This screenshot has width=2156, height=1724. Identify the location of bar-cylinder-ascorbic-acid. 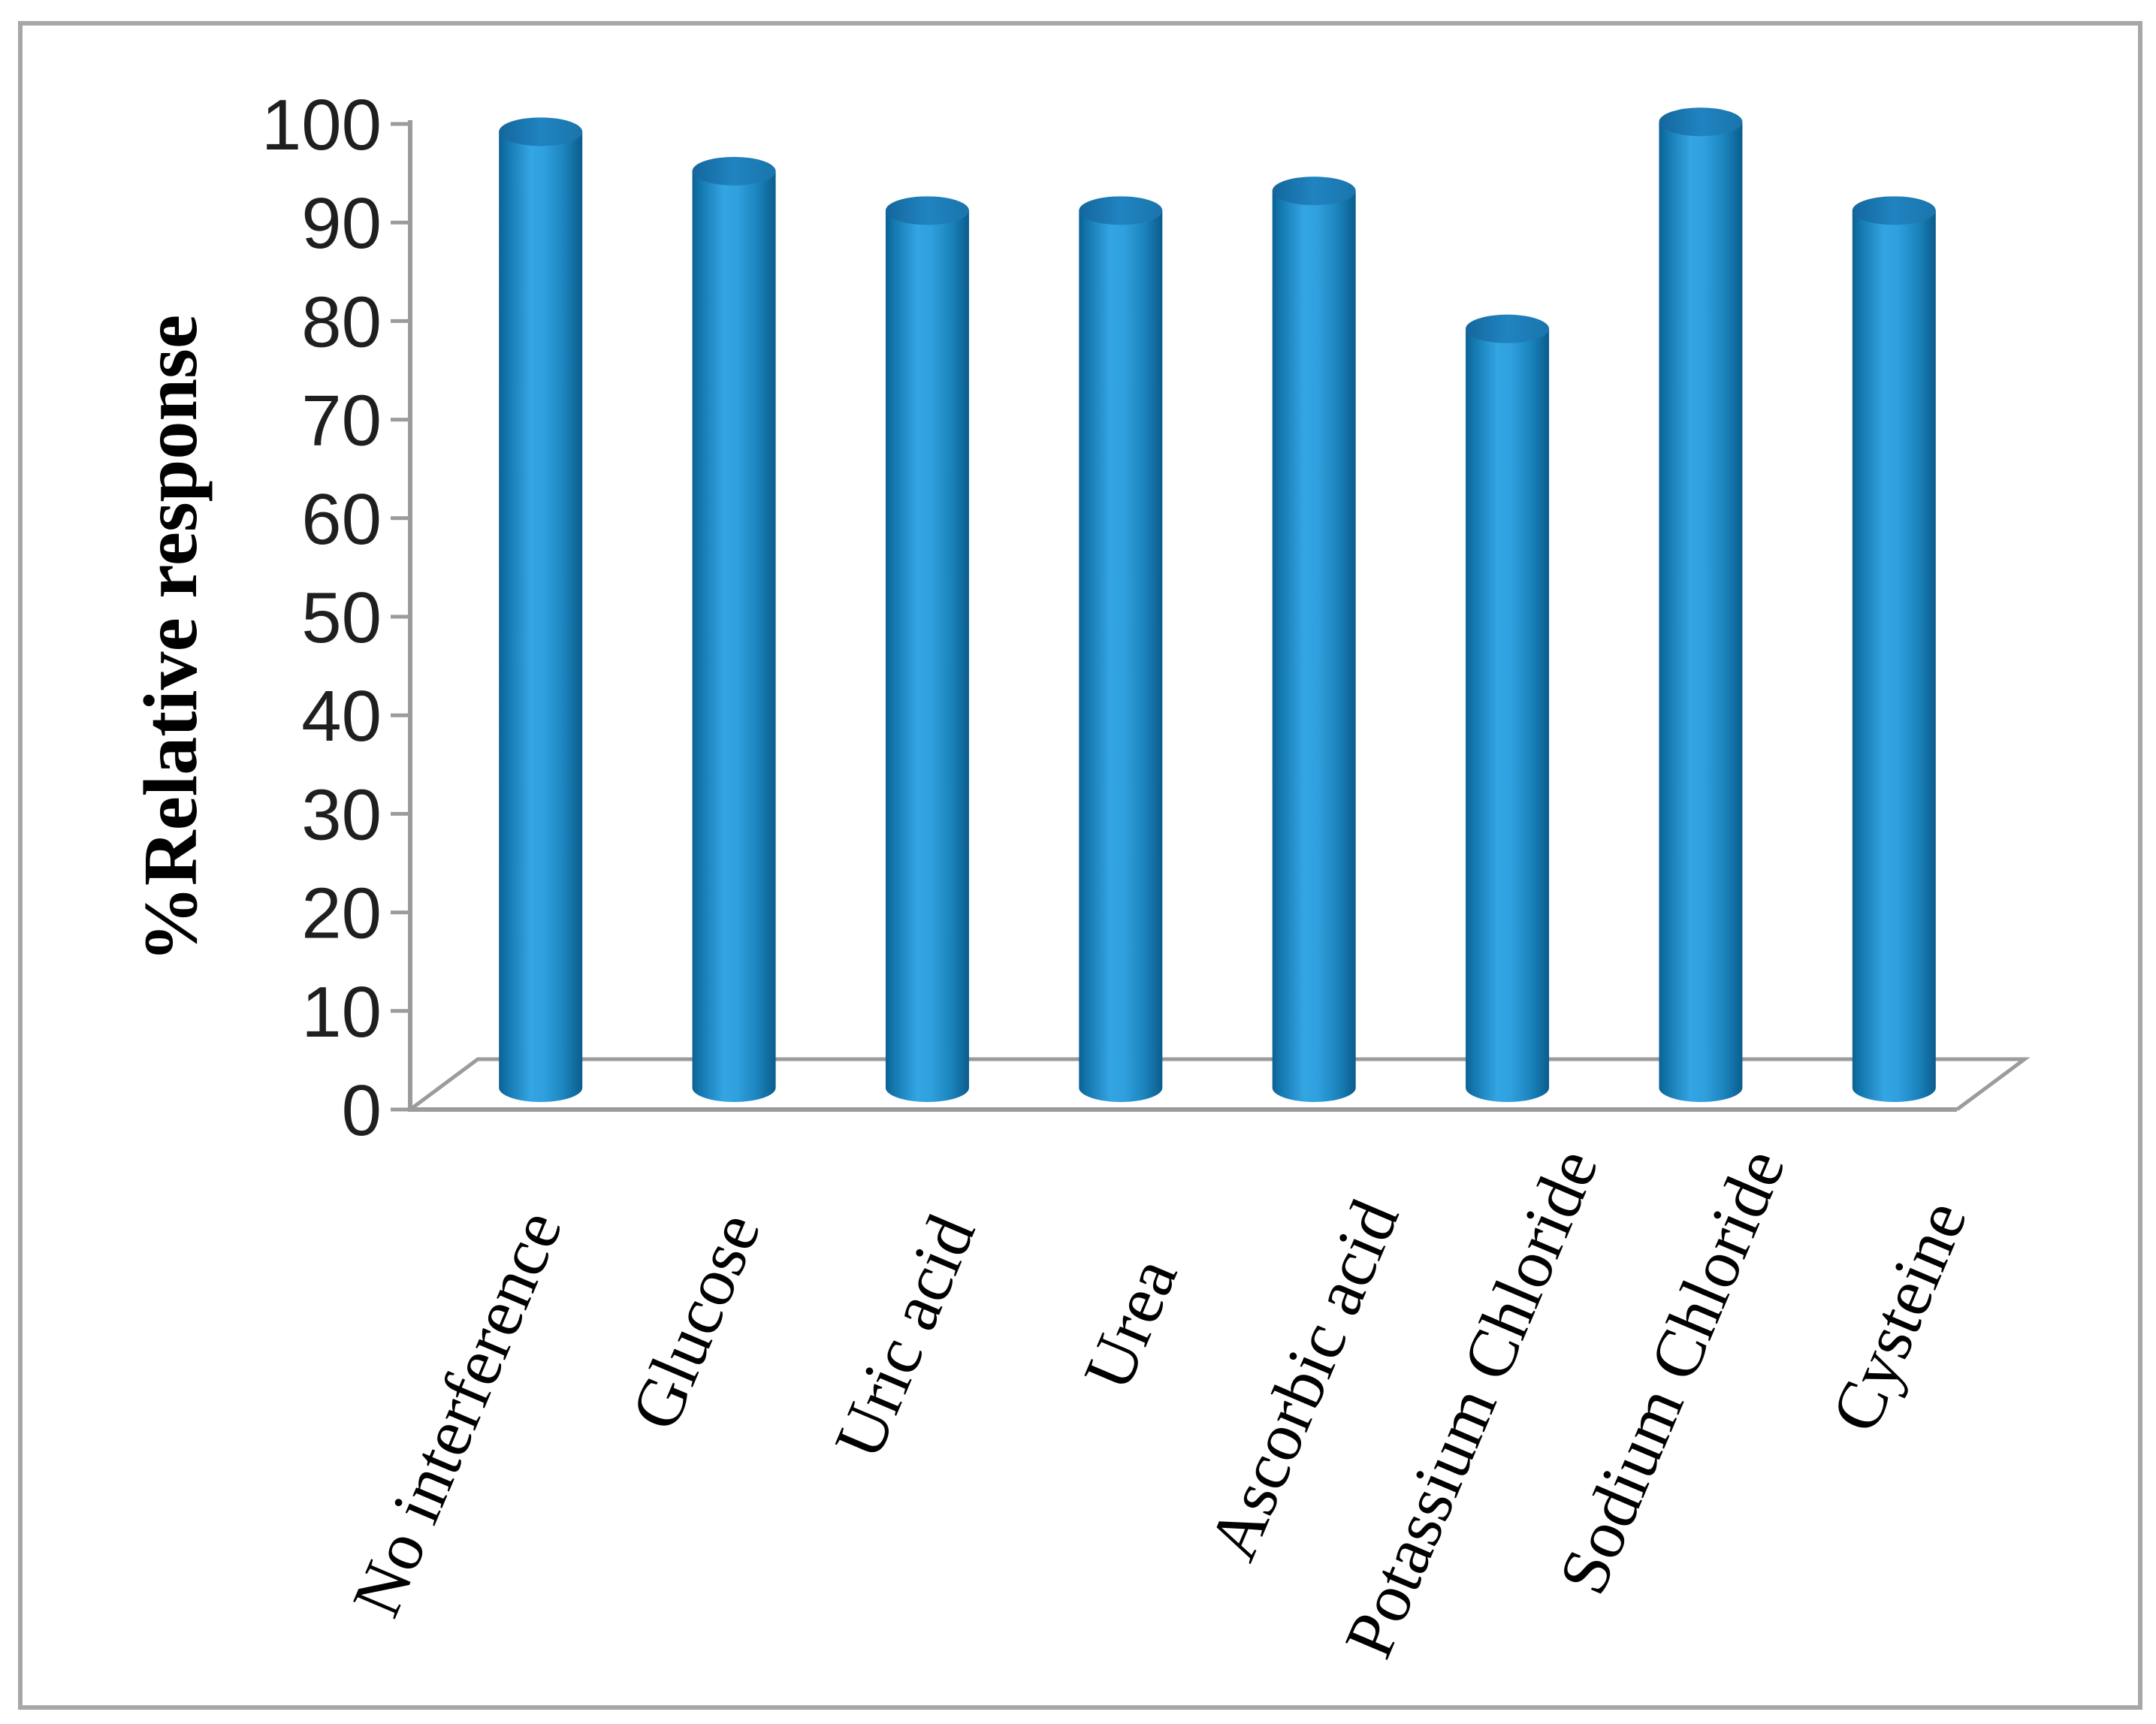
(1314, 640).